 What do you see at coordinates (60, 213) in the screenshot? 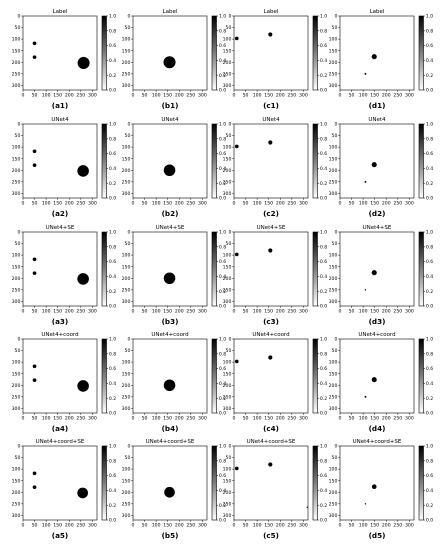
I see `panel-caption: (a2)` at bounding box center [60, 213].